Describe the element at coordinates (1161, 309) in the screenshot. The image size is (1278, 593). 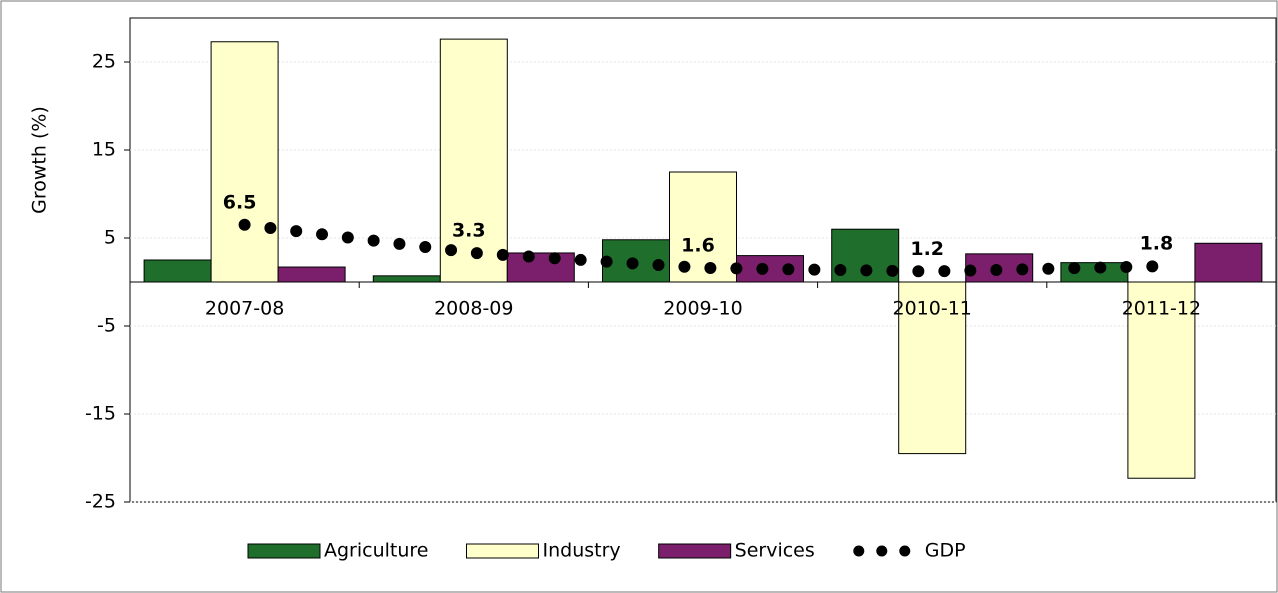
I see `x-tick-label: 2011-12` at that location.